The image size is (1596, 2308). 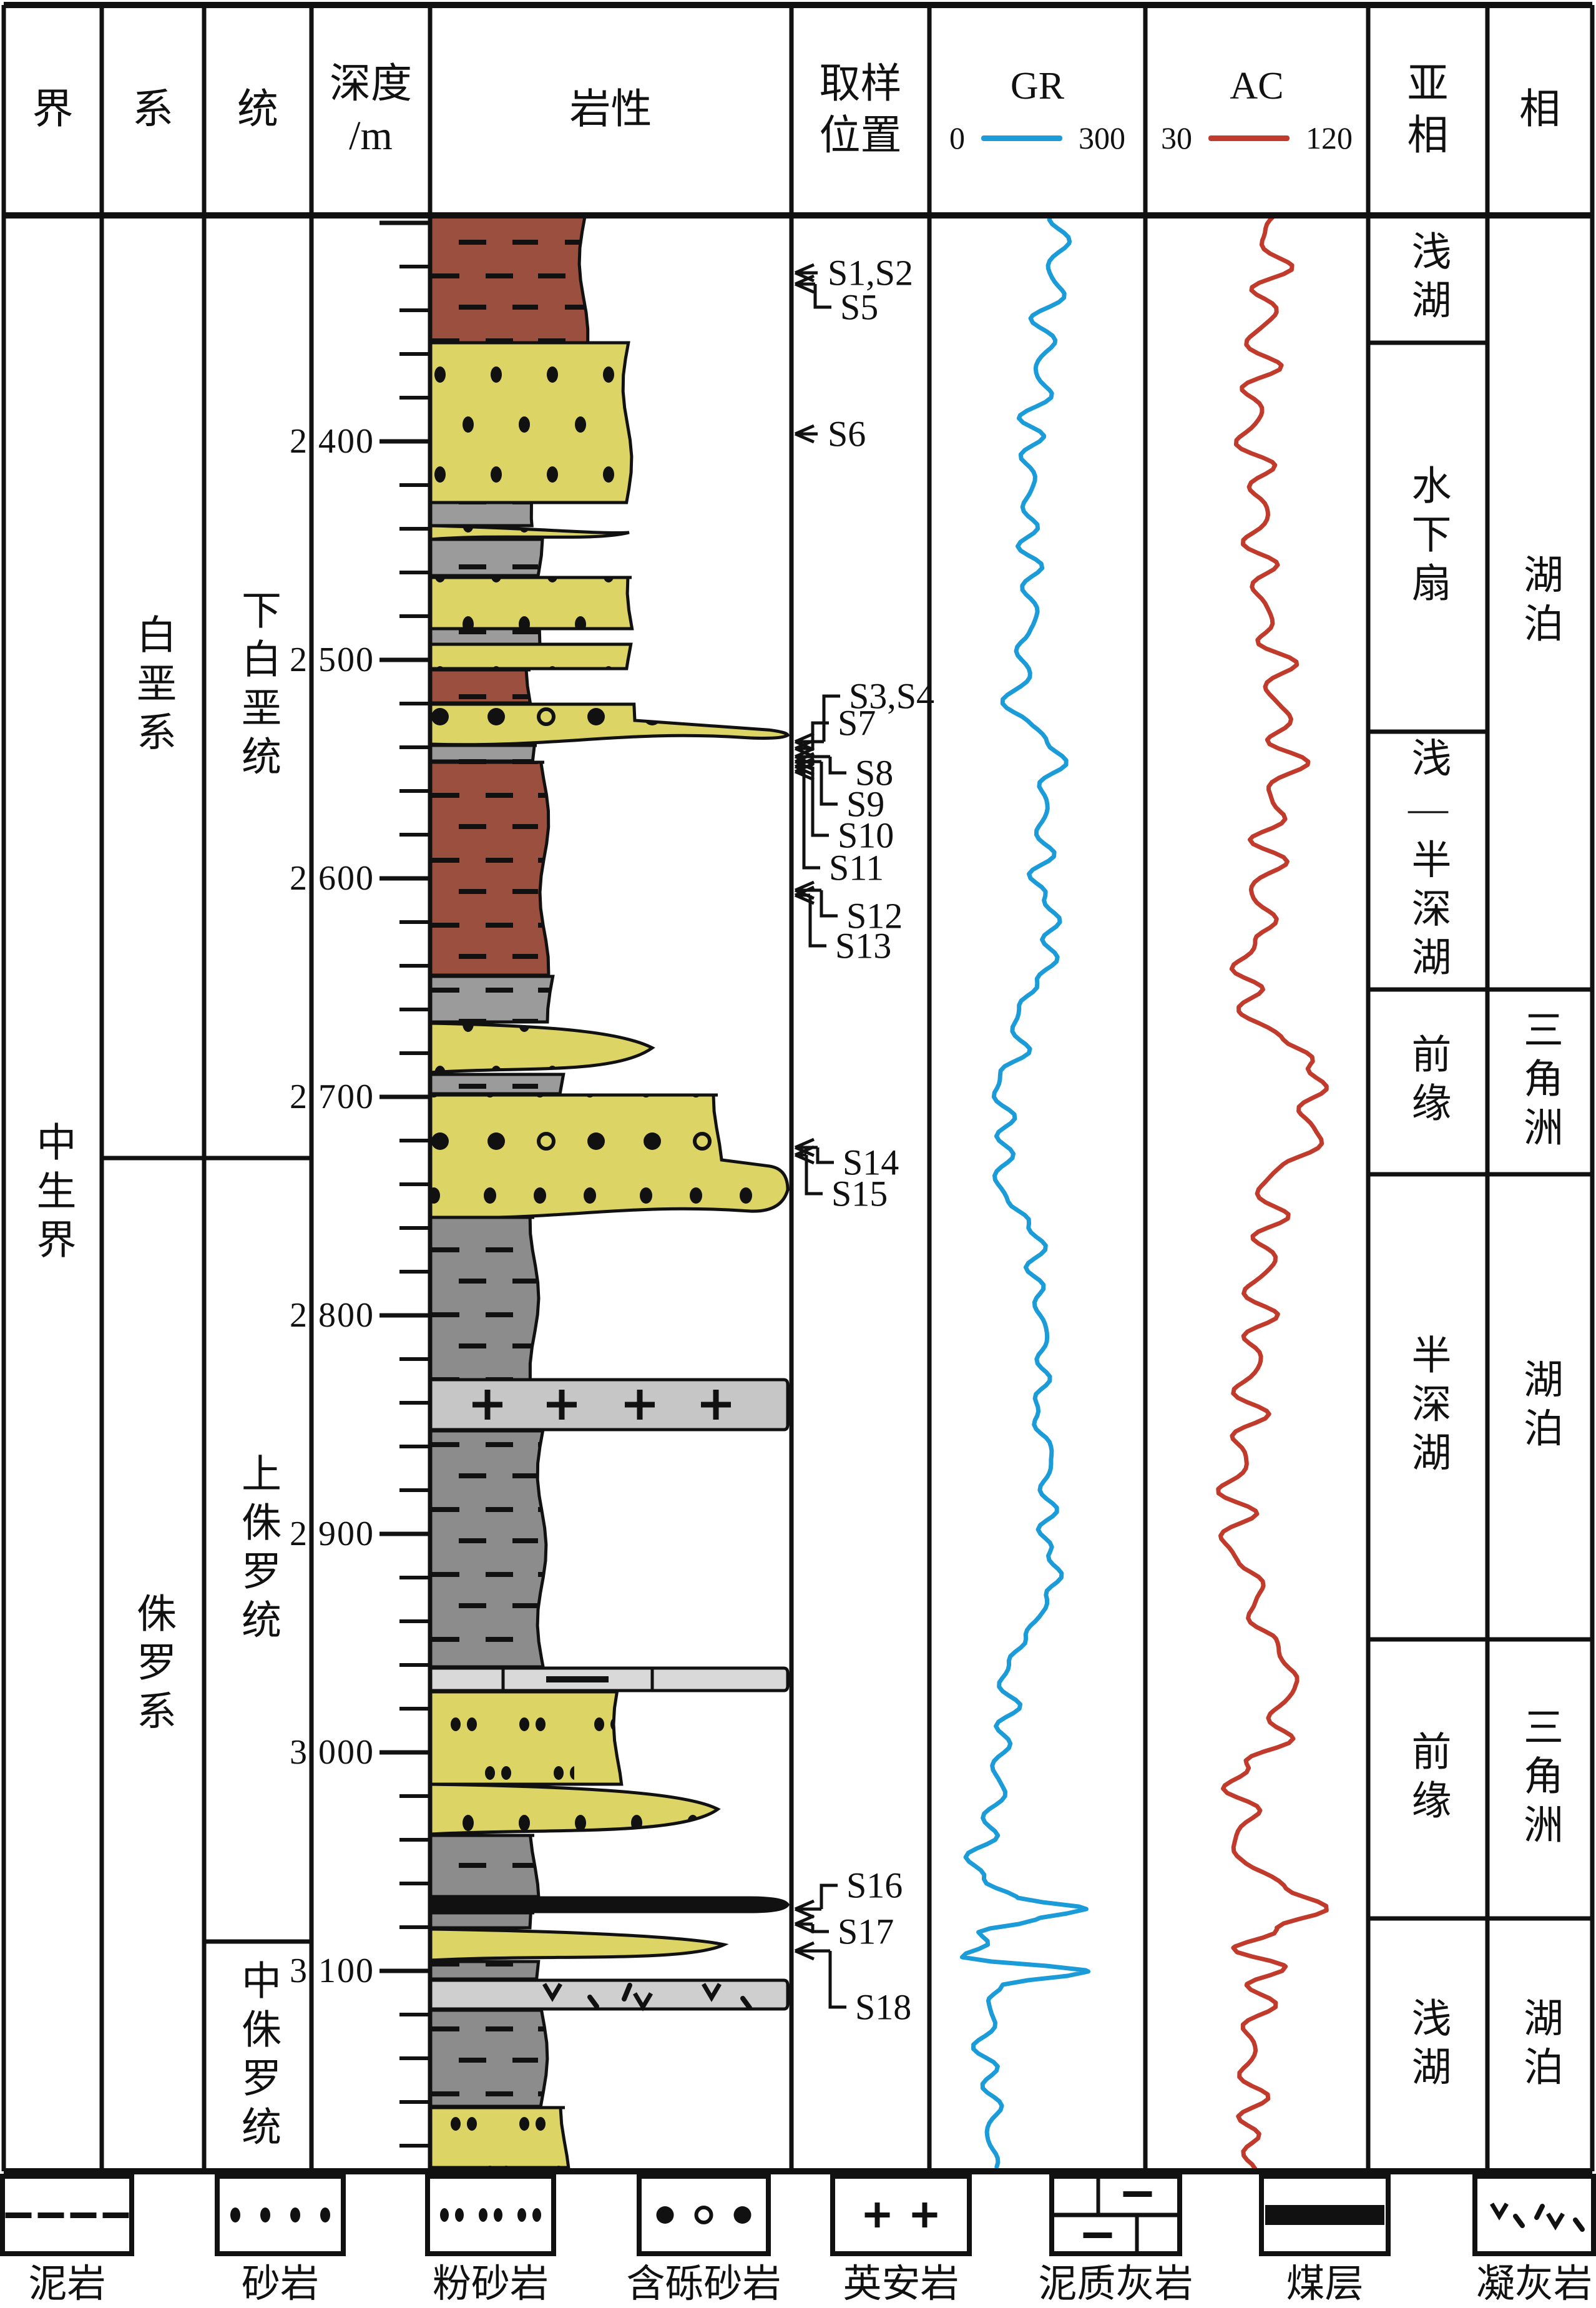 I want to click on legend-label: 含砾砂岩, so click(x=703, y=2284).